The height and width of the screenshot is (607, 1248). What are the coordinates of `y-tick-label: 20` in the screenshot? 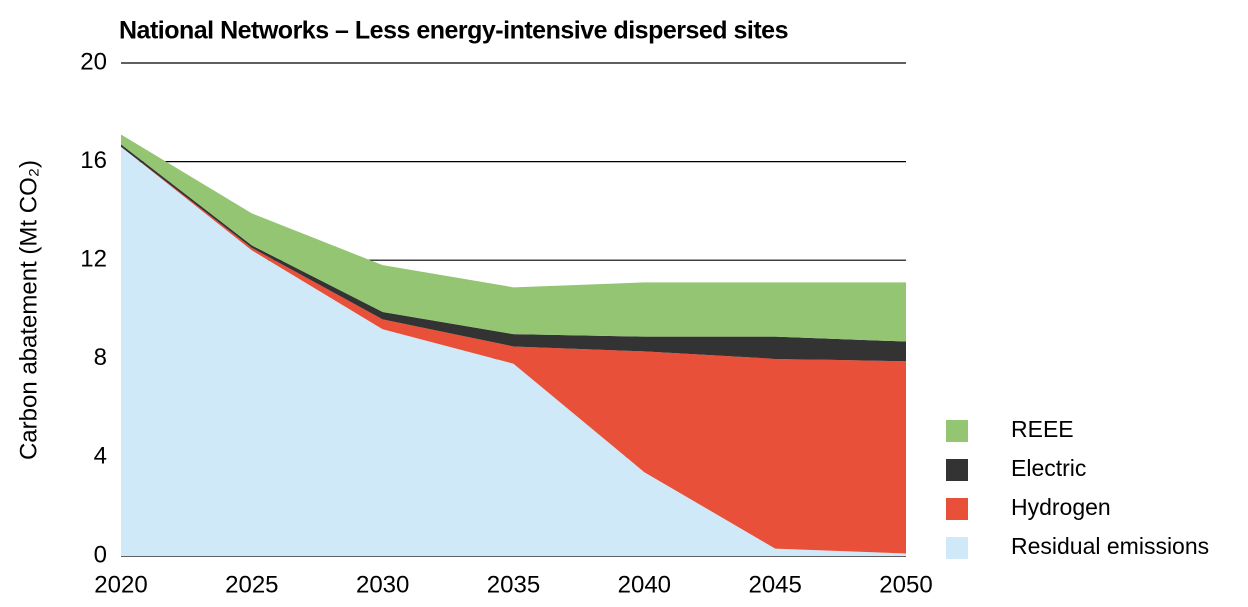 It's located at (93, 61).